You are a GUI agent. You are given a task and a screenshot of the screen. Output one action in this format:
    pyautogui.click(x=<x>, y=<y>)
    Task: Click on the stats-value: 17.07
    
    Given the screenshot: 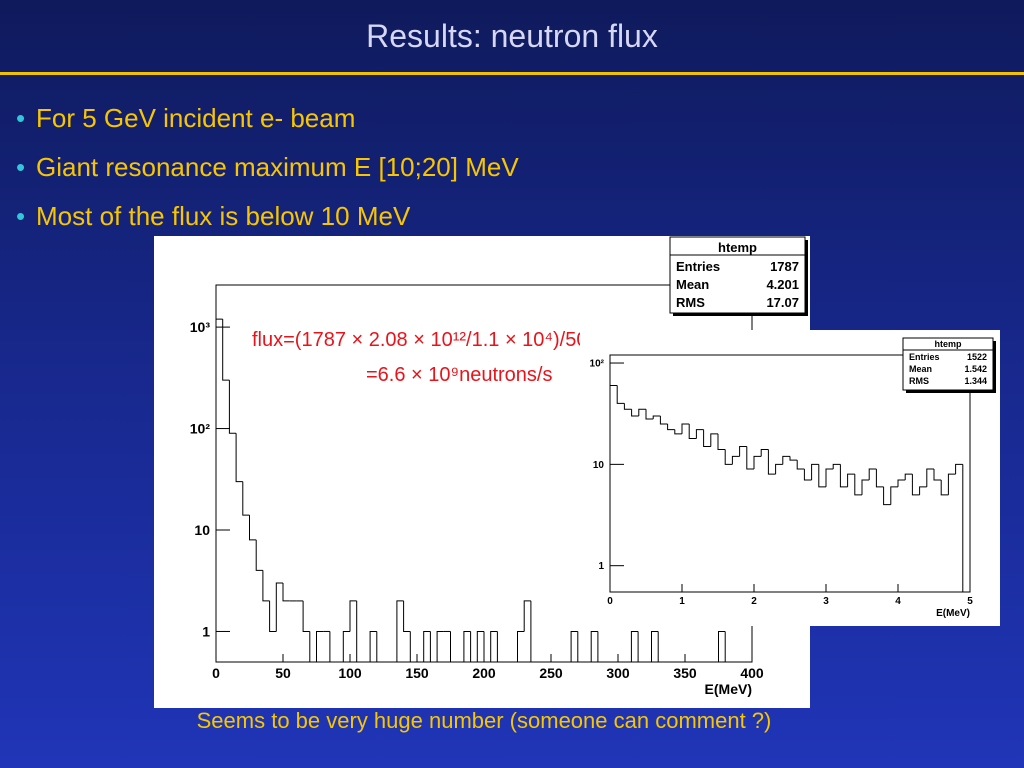 What is the action you would take?
    pyautogui.click(x=782, y=302)
    